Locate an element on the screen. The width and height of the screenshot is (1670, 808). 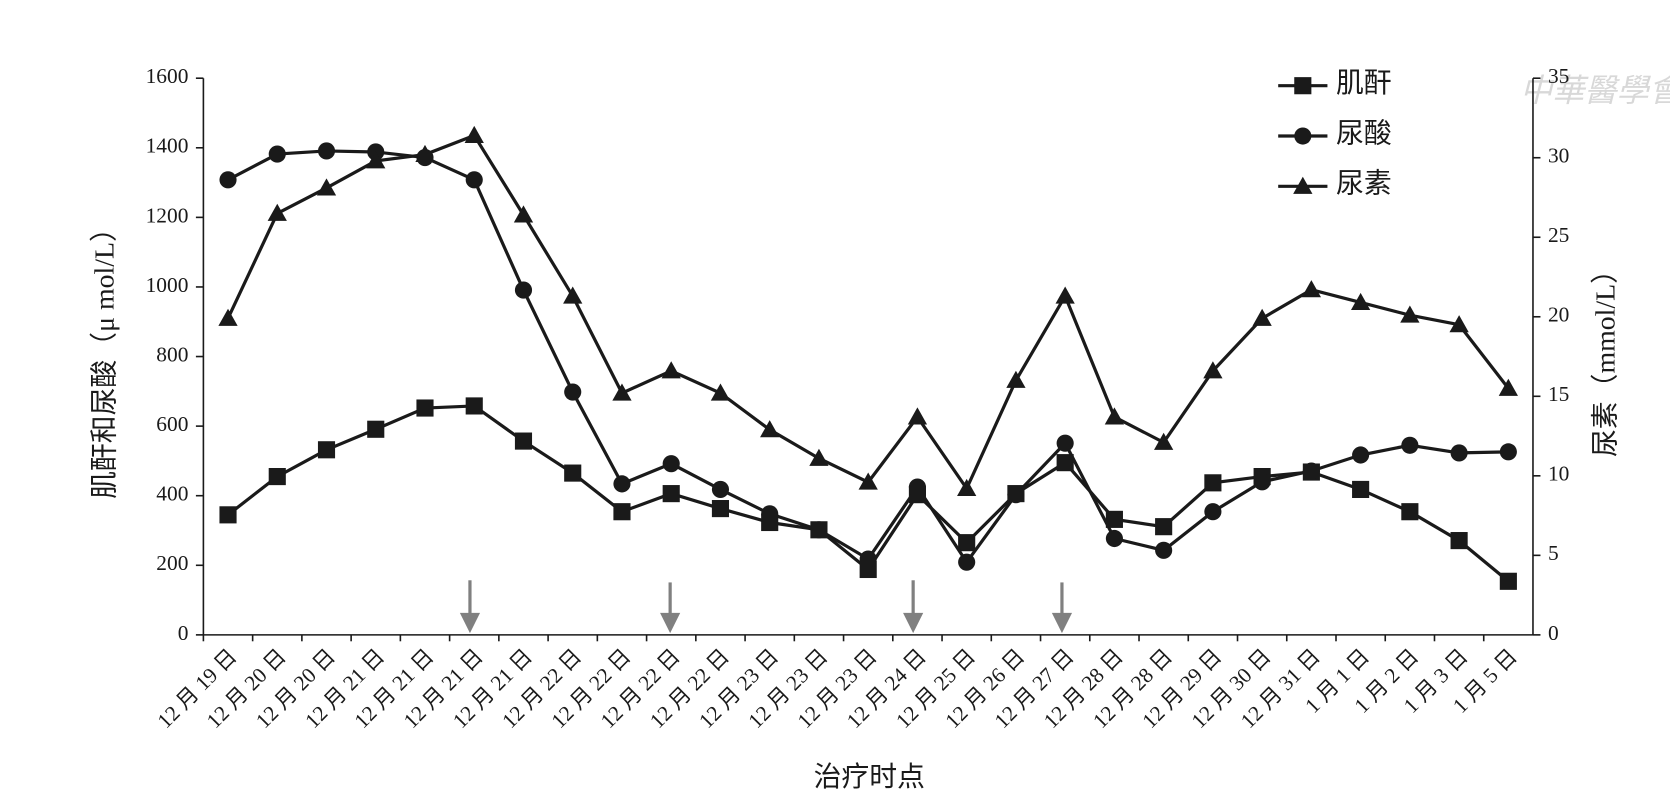
y-tick-label: 0 is located at coordinates (183, 633).